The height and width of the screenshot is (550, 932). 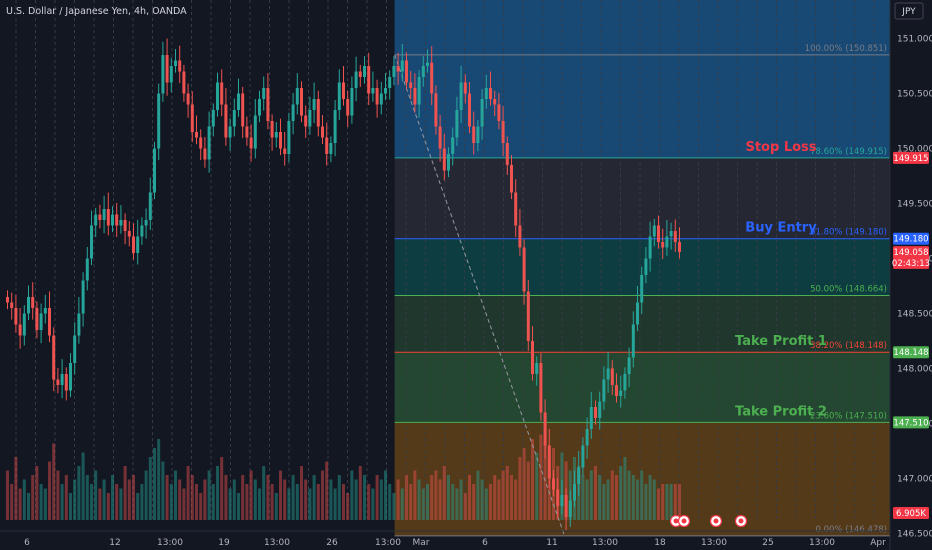 What do you see at coordinates (848, 233) in the screenshot?
I see `fib-label: 61.80% (149.180)` at bounding box center [848, 233].